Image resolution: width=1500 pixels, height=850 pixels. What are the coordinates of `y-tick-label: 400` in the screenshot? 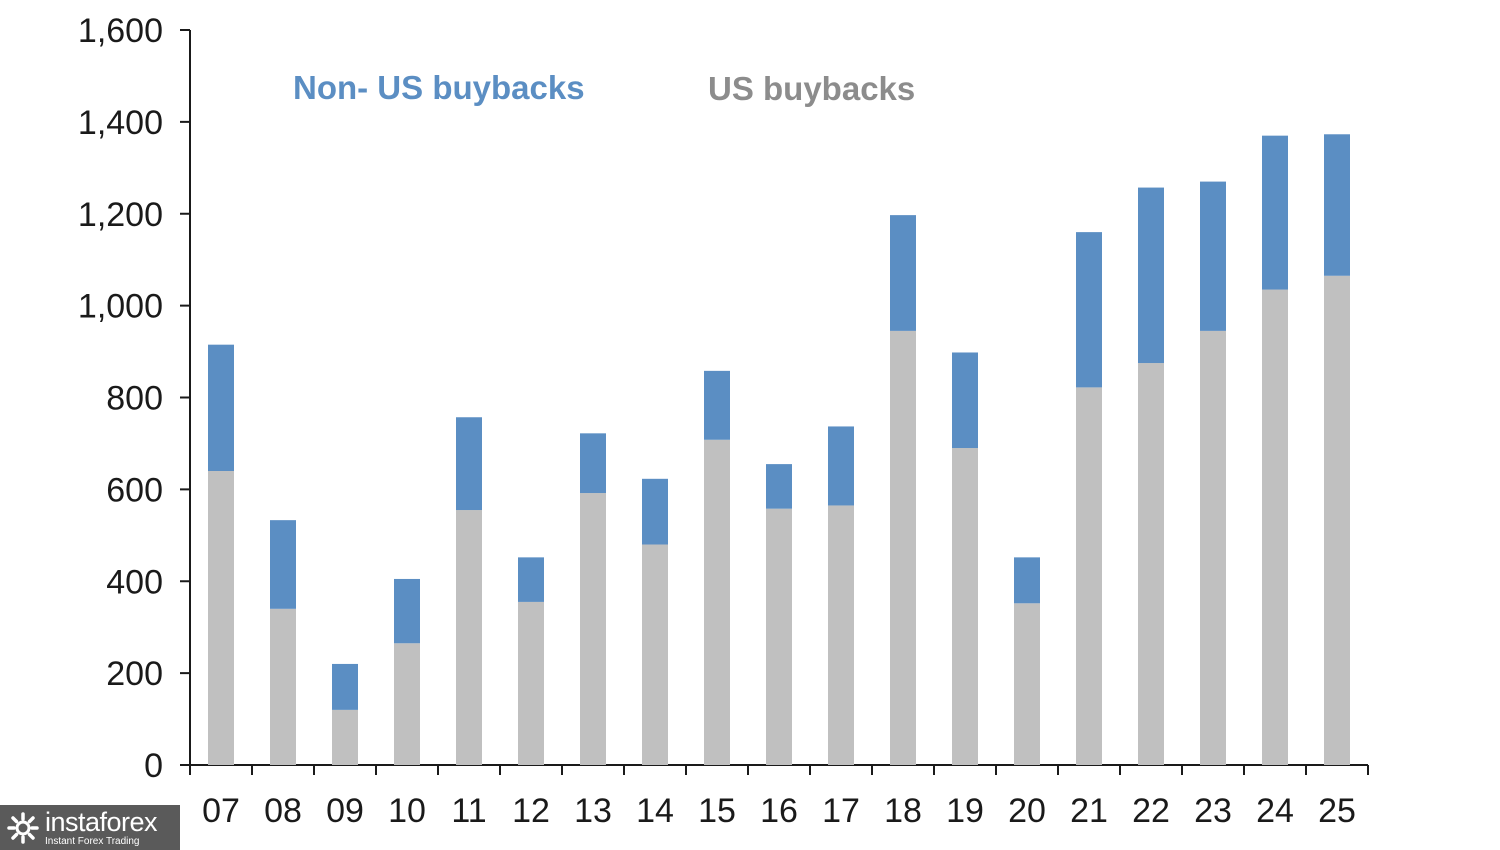 It's located at (134, 582).